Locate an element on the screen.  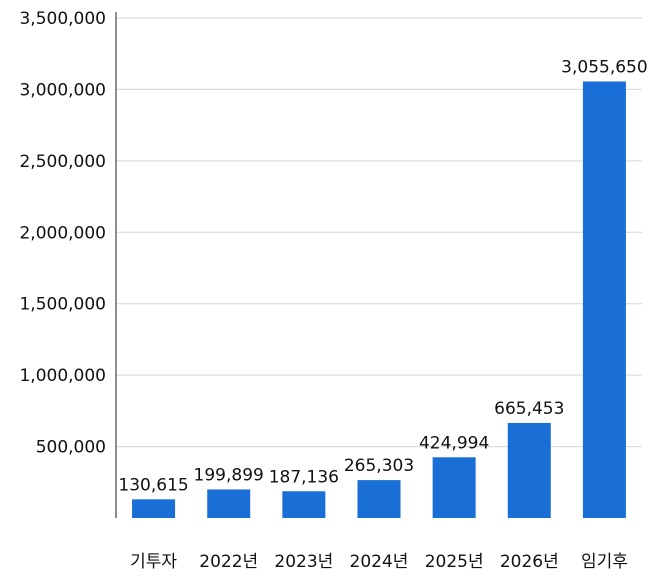
bar-value-label: 130,615 is located at coordinates (153, 485).